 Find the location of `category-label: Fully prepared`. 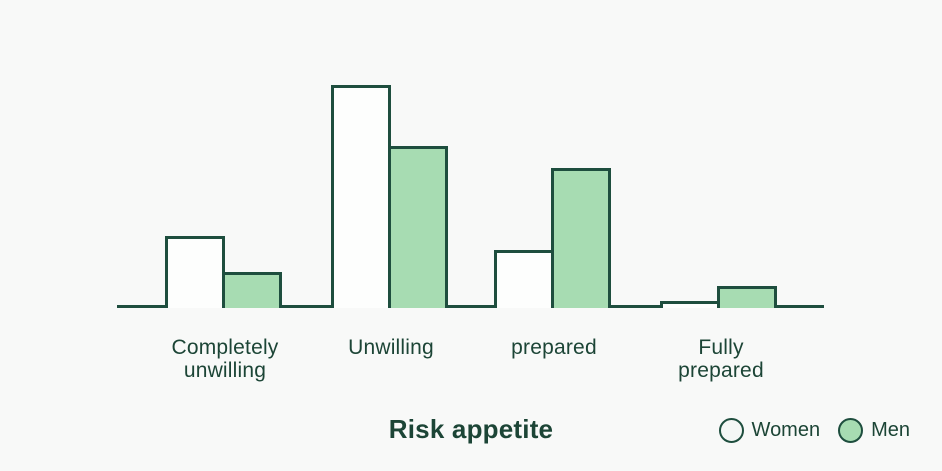

category-label: Fully prepared is located at coordinates (721, 359).